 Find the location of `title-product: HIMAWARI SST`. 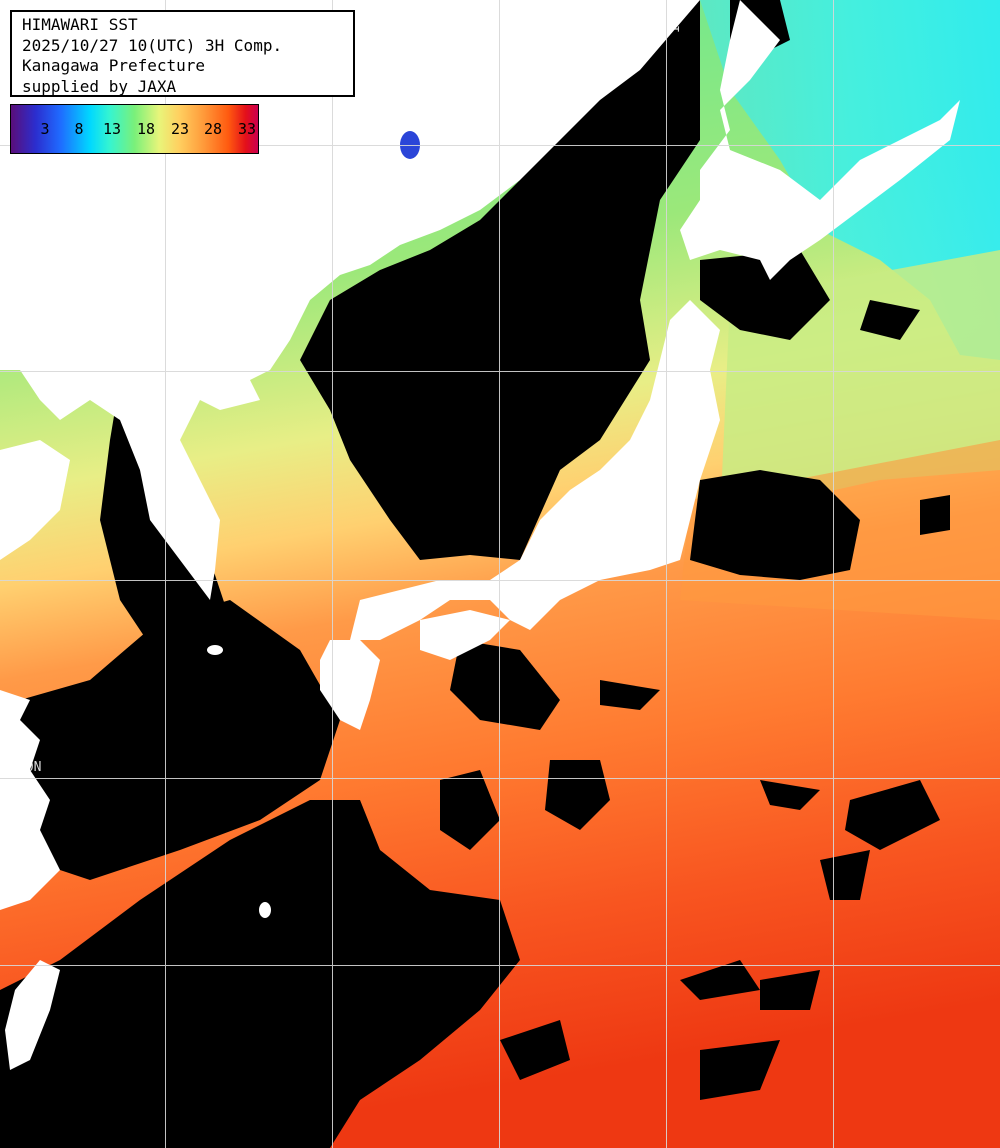

title-product: HIMAWARI SST is located at coordinates (80, 24).